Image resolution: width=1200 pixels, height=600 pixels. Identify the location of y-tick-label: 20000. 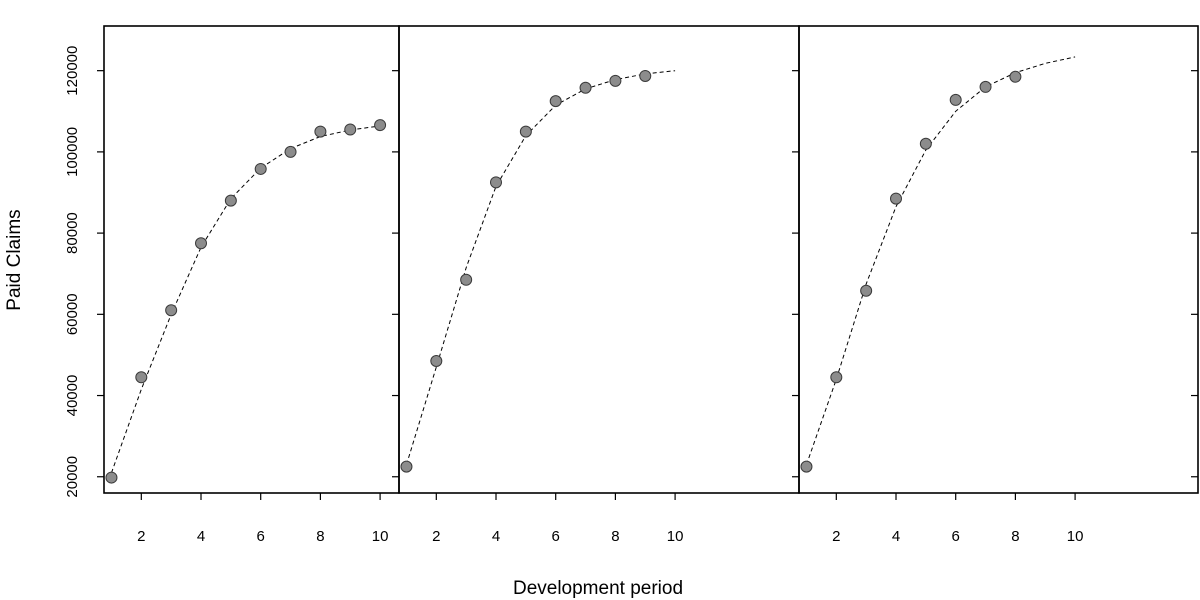
(72, 477).